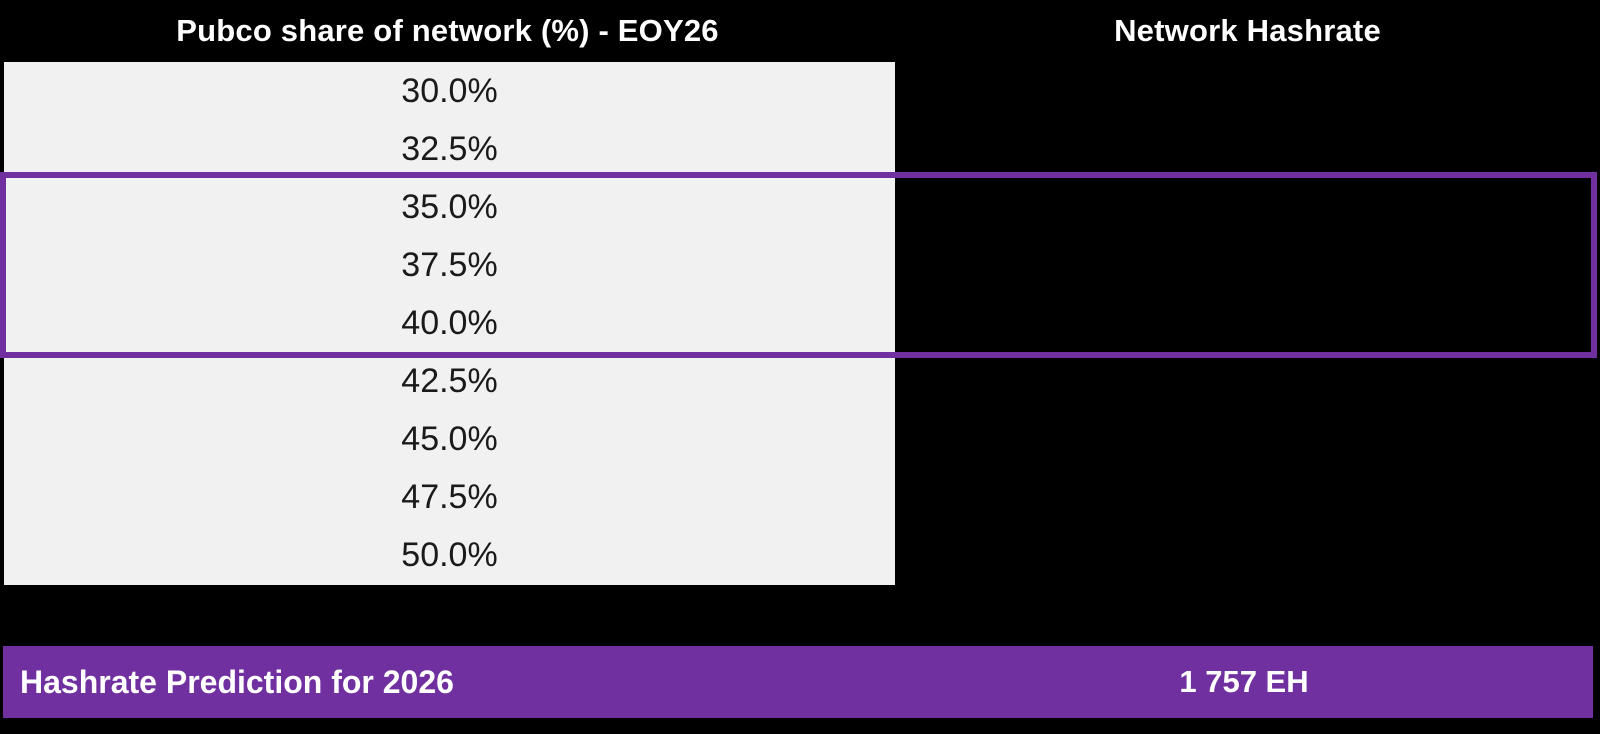  I want to click on prediction-label: Hashrate Prediction for 2026, so click(237, 681).